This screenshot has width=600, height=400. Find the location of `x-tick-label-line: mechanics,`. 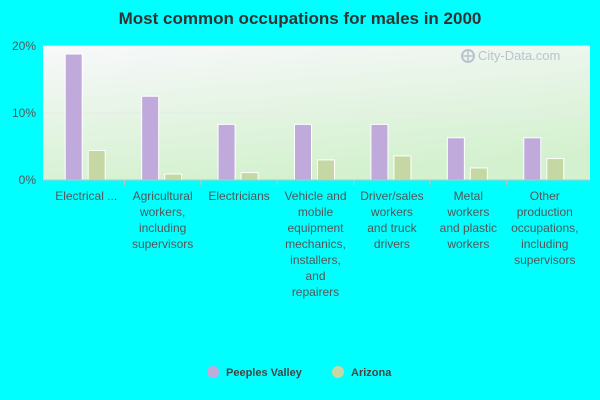

x-tick-label-line: mechanics, is located at coordinates (315, 244).